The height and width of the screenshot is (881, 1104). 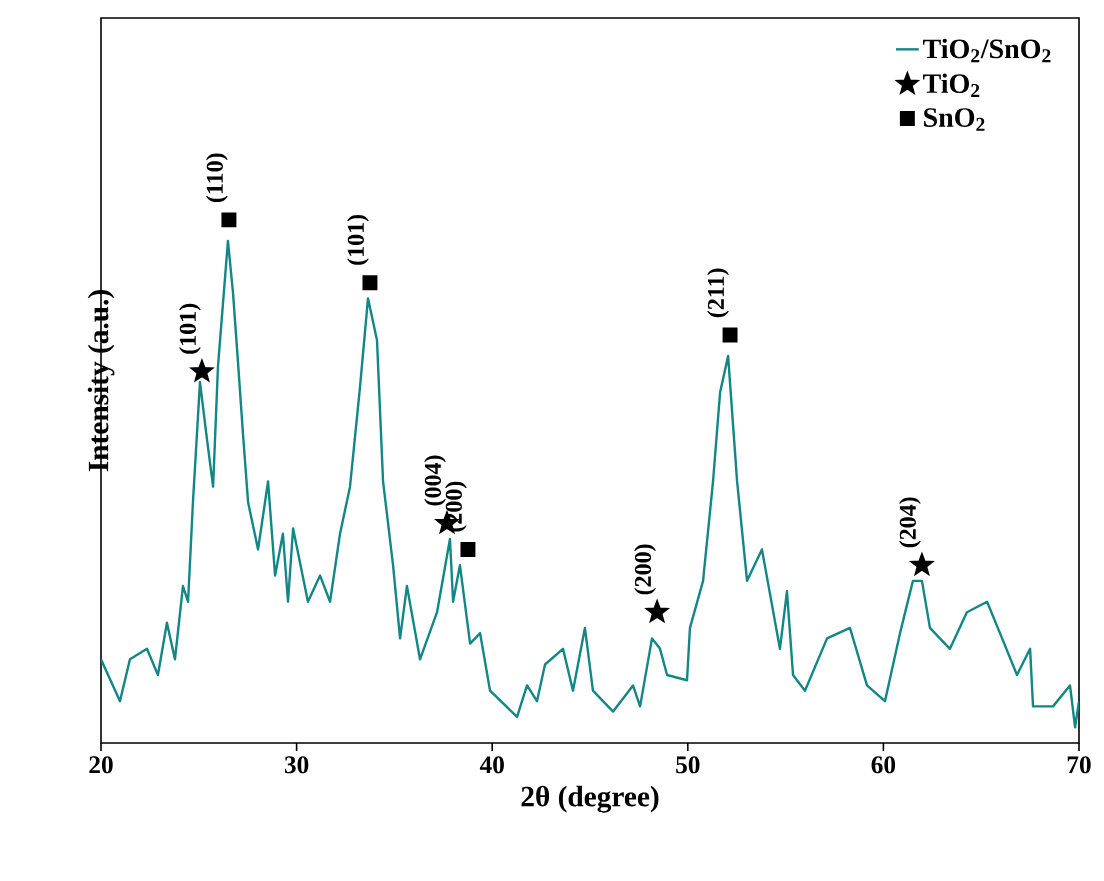 What do you see at coordinates (883, 765) in the screenshot?
I see `x-tick-label: 60` at bounding box center [883, 765].